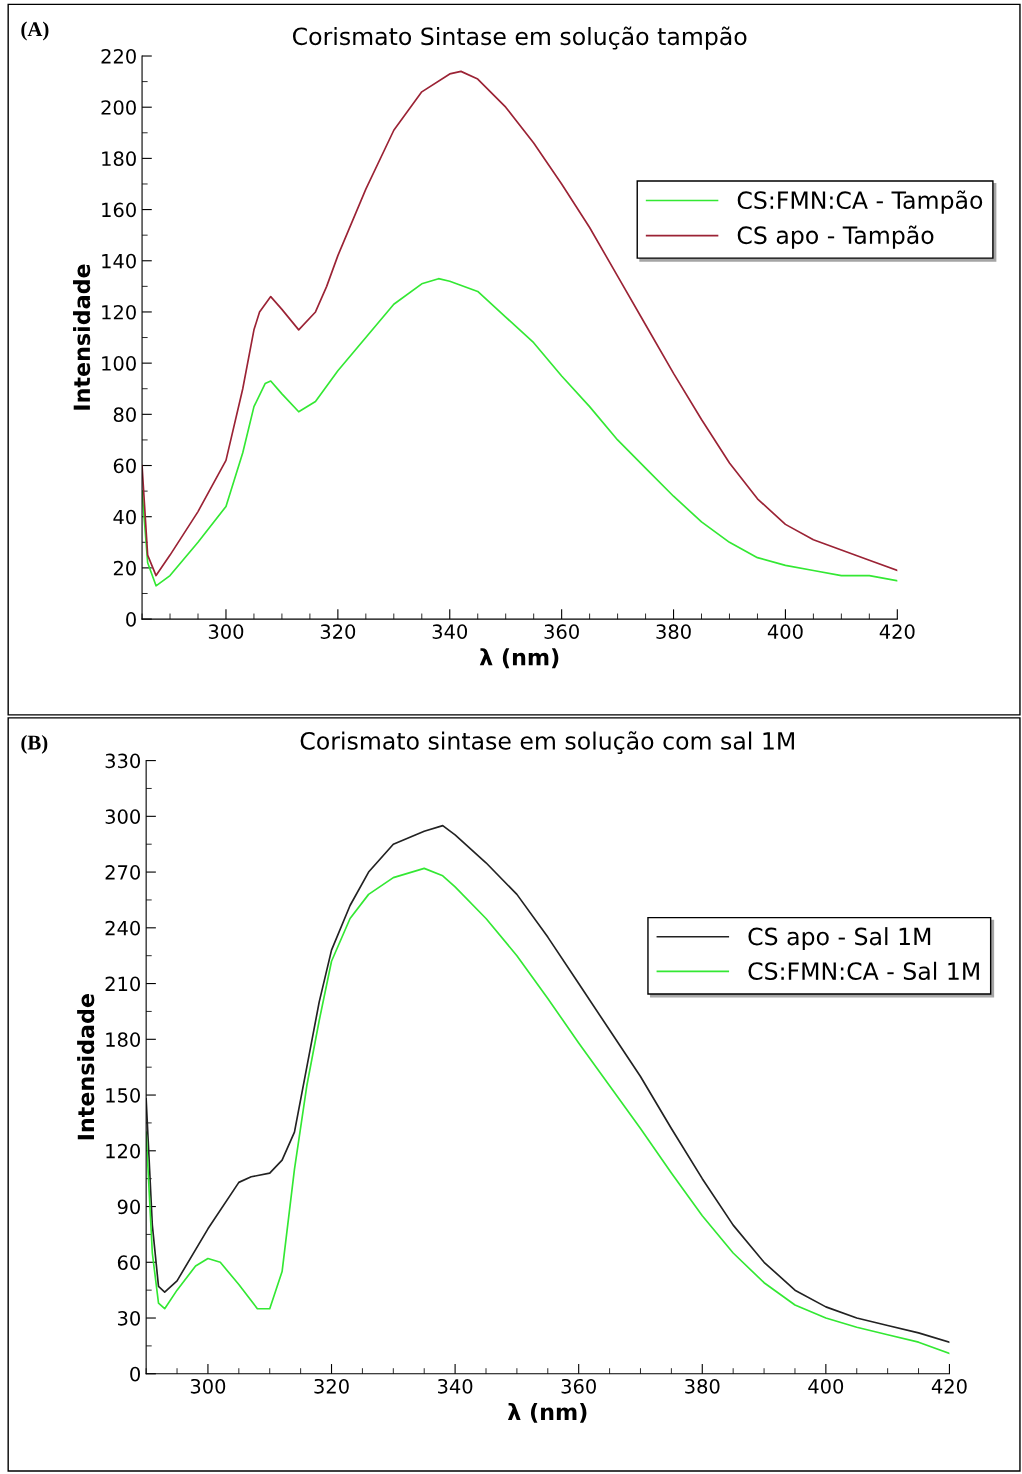 This screenshot has width=1022, height=1474. I want to click on y-tick-label: 20, so click(124, 568).